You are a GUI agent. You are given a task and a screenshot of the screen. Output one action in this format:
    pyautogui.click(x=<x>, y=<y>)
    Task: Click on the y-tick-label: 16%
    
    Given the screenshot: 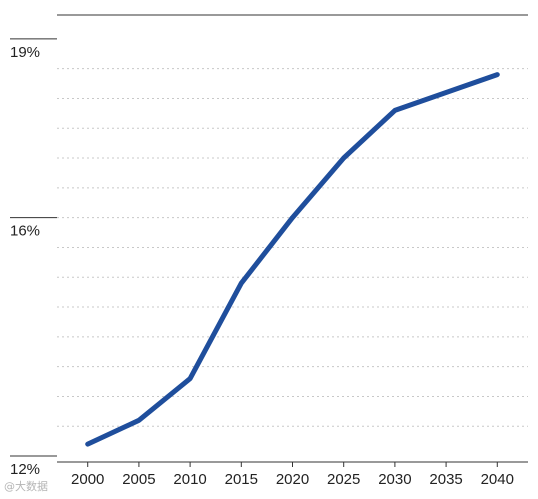 What is the action you would take?
    pyautogui.click(x=25, y=231)
    